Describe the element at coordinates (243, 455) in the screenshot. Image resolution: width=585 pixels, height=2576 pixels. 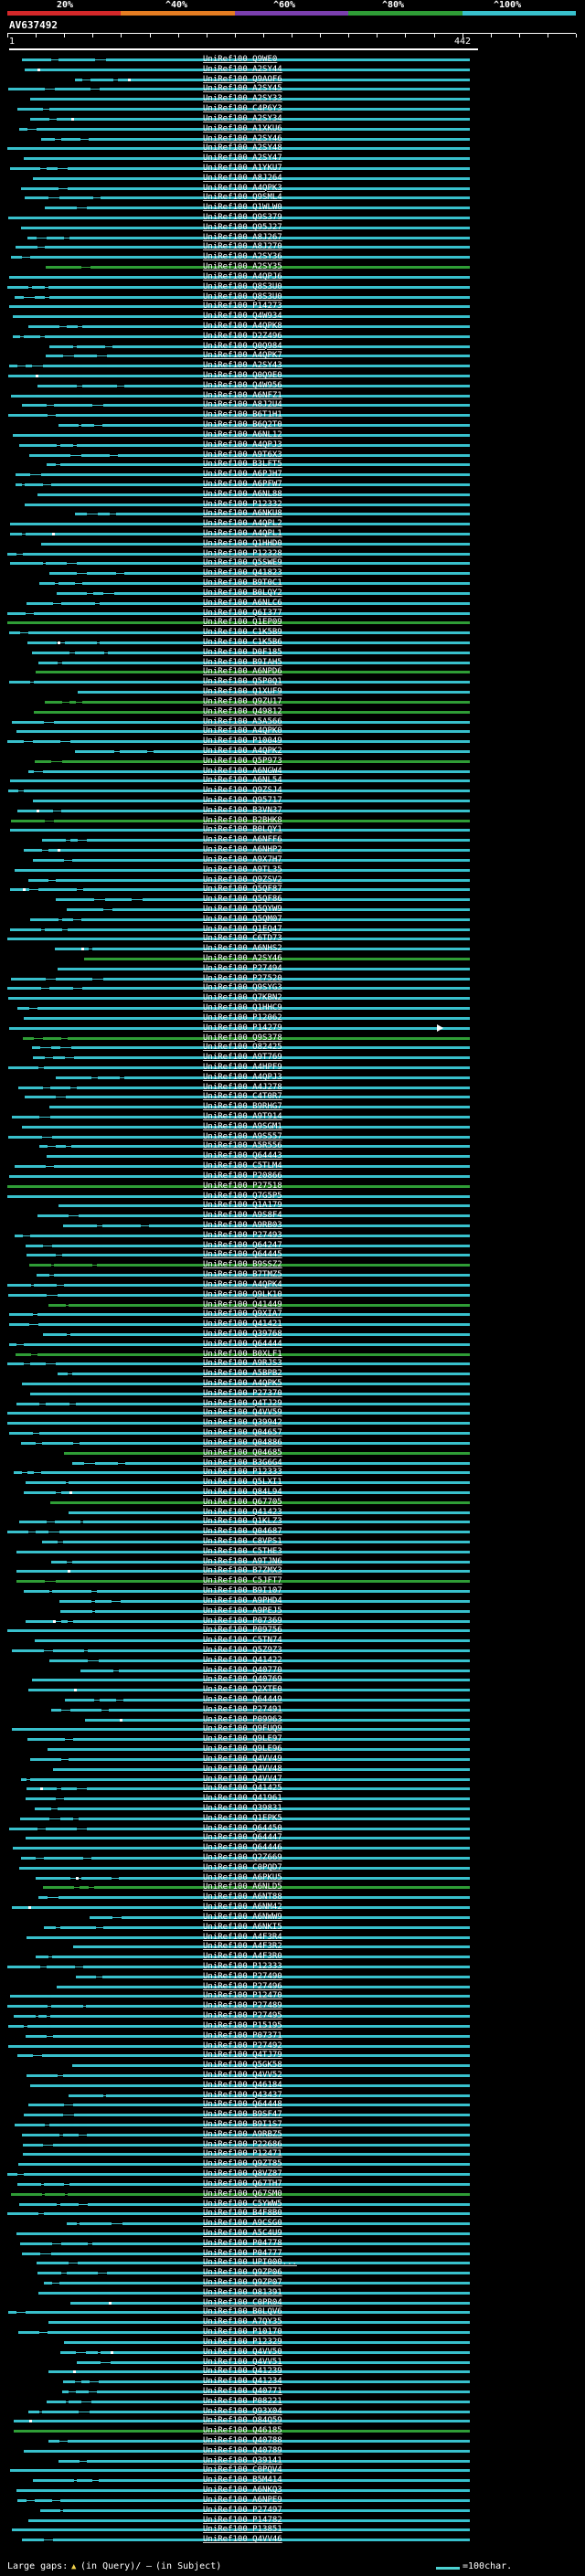
I see `hit-accession-link: UniRef100_A9T6X3` at that location.